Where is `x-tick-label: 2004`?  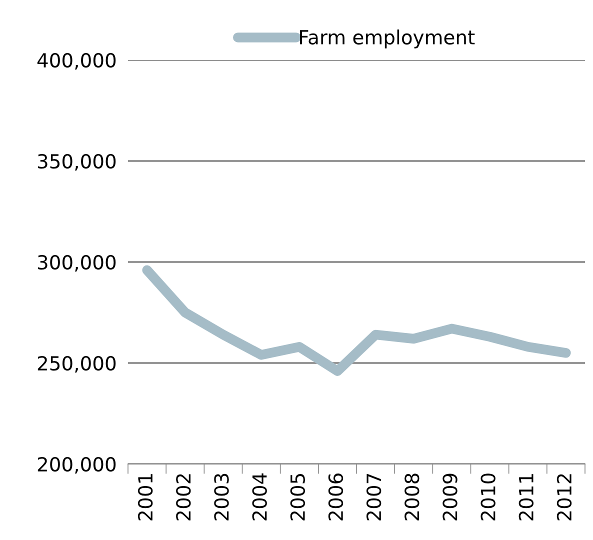 x-tick-label: 2004 is located at coordinates (259, 496).